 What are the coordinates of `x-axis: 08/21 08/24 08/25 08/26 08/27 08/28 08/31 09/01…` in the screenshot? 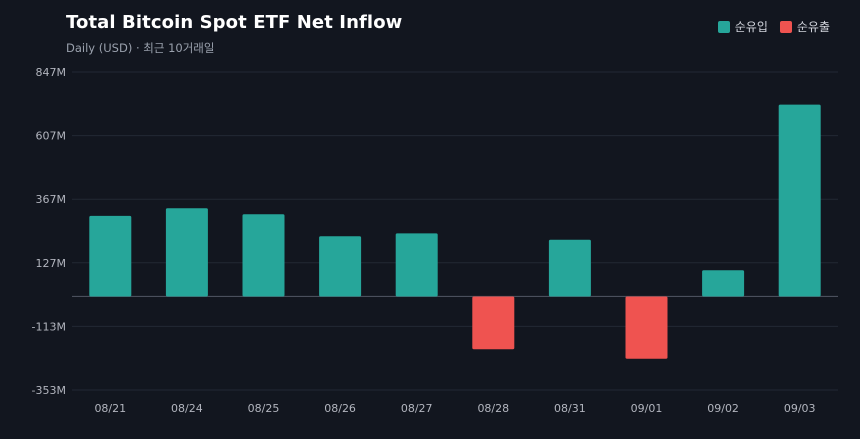 It's located at (454, 408).